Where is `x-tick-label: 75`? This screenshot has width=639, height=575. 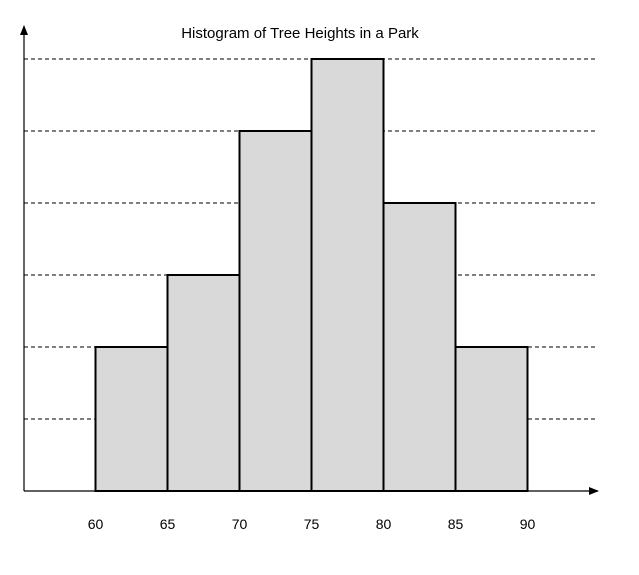 x-tick-label: 75 is located at coordinates (312, 524).